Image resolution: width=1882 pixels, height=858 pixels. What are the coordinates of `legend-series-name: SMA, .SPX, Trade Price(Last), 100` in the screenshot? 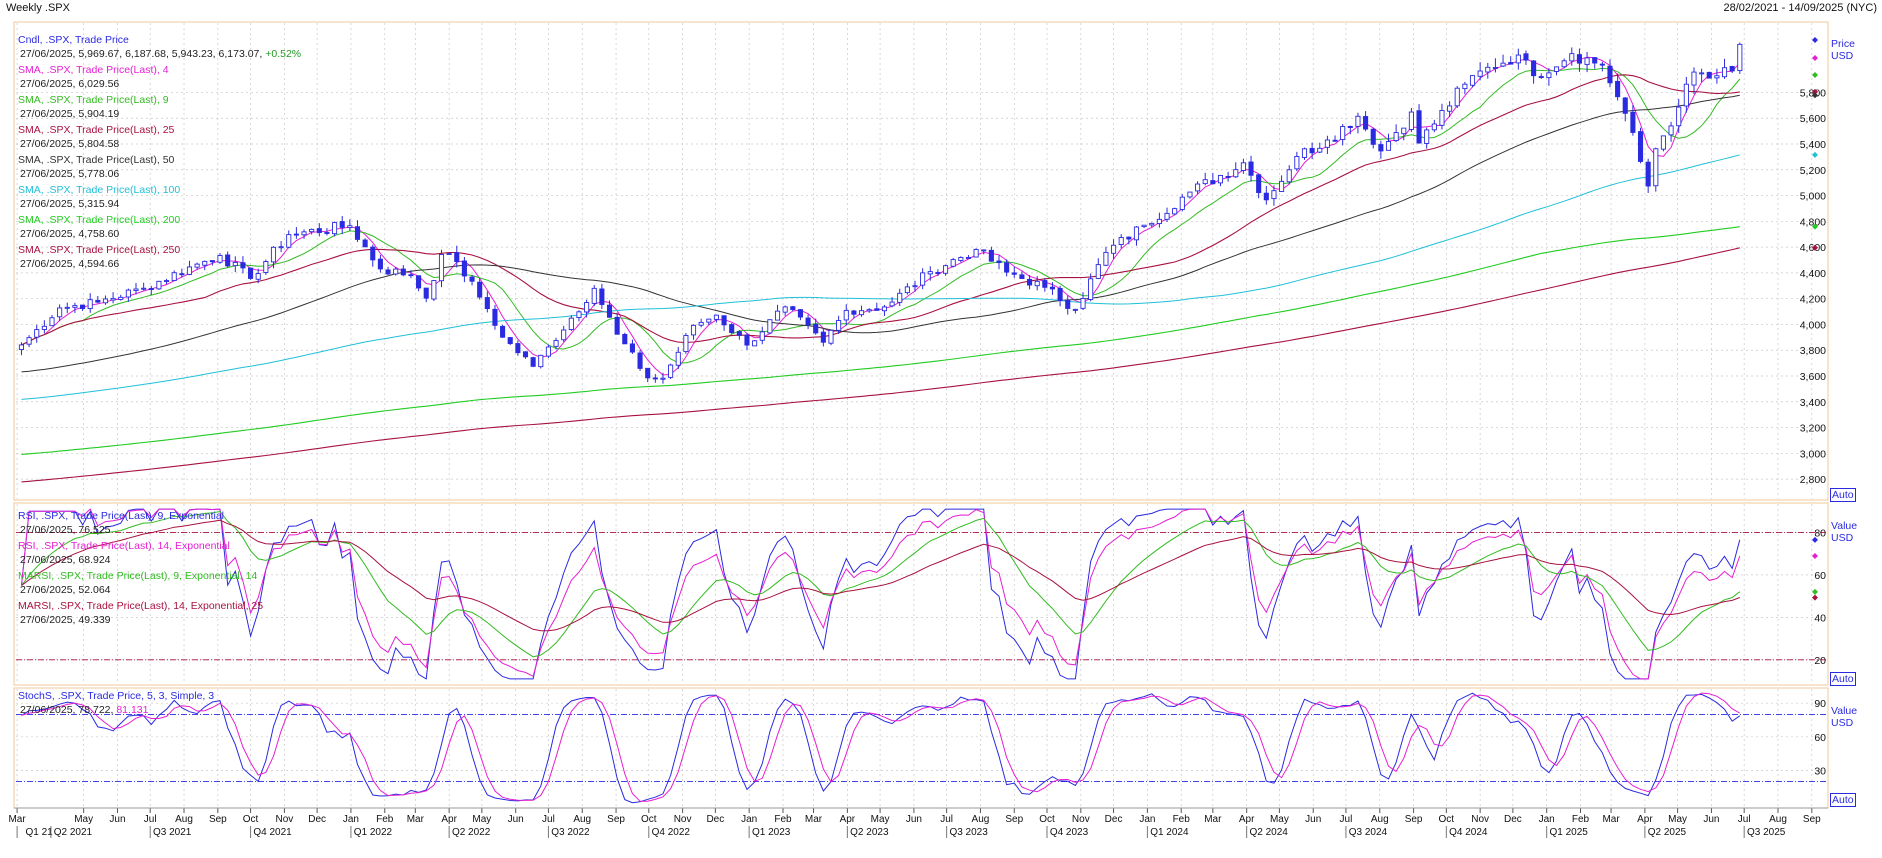 It's located at (99, 190).